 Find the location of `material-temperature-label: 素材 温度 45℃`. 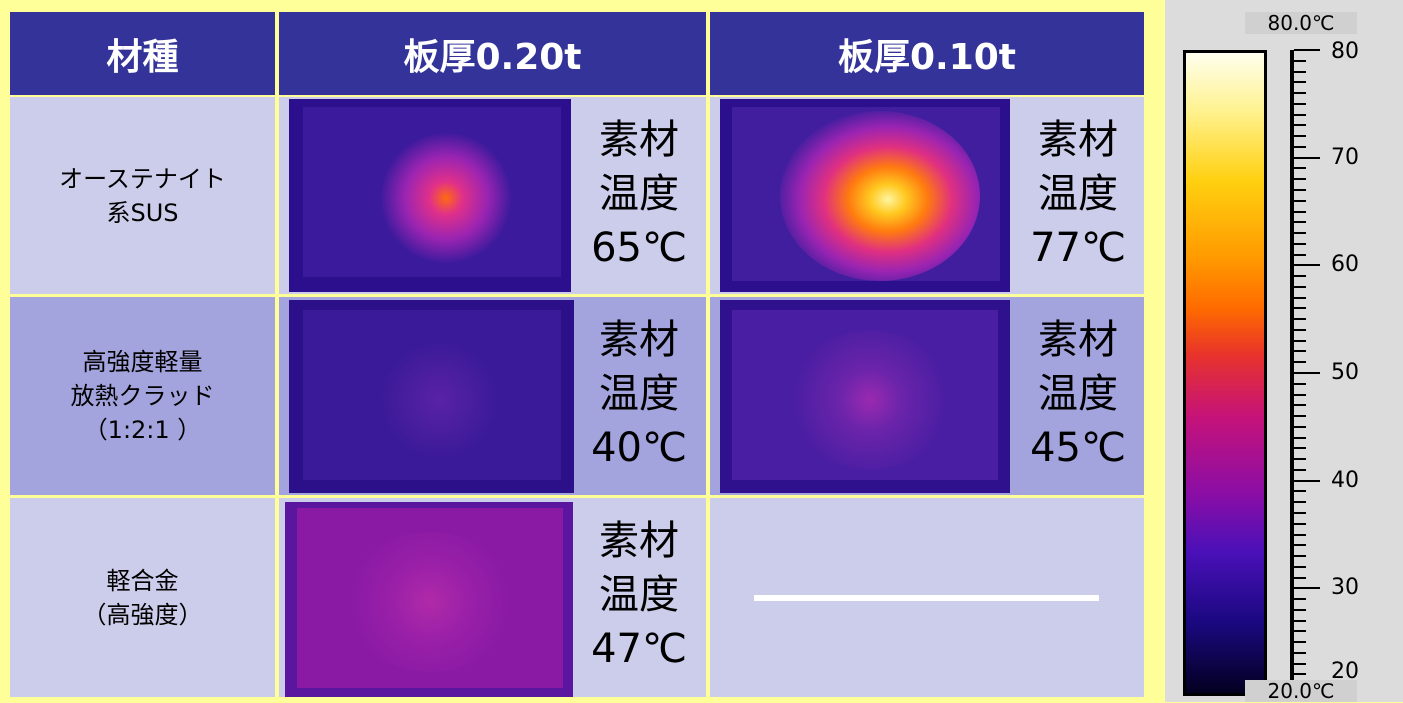

material-temperature-label: 素材 温度 45℃ is located at coordinates (1078, 394).